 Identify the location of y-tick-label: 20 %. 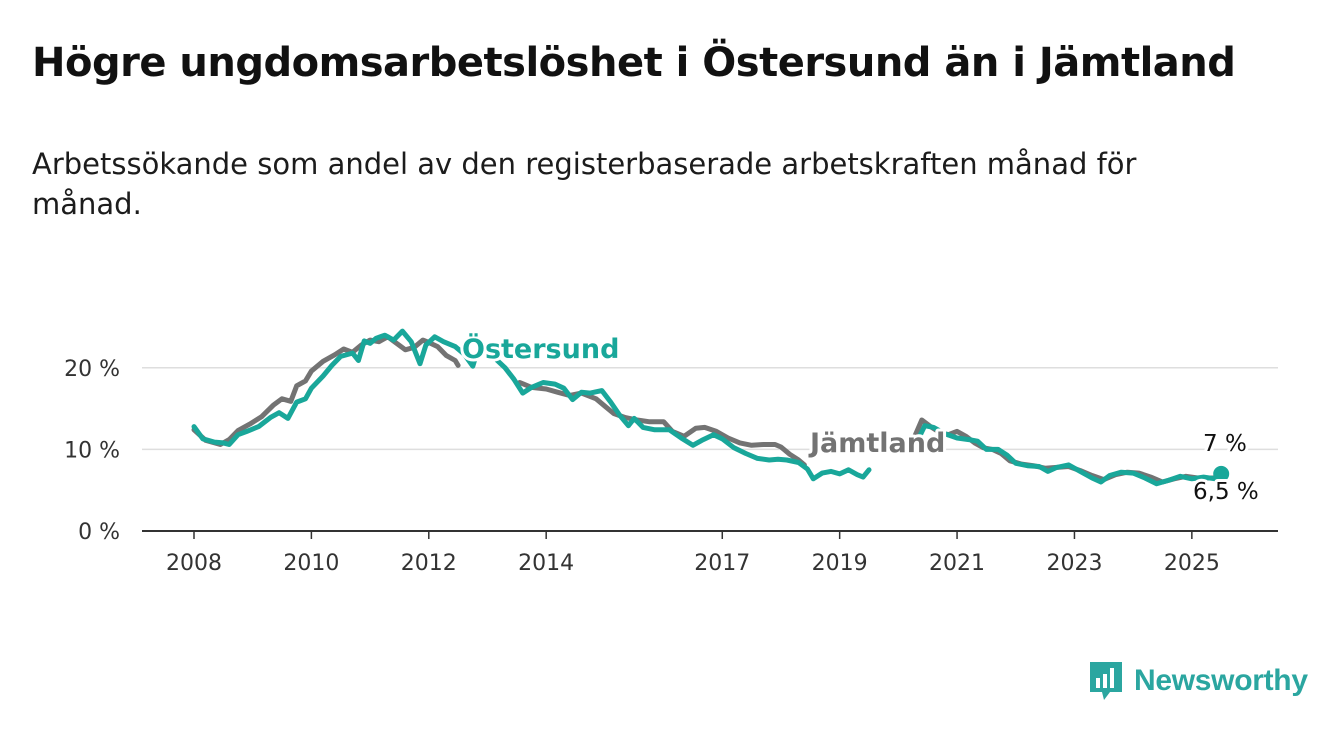
(92, 369).